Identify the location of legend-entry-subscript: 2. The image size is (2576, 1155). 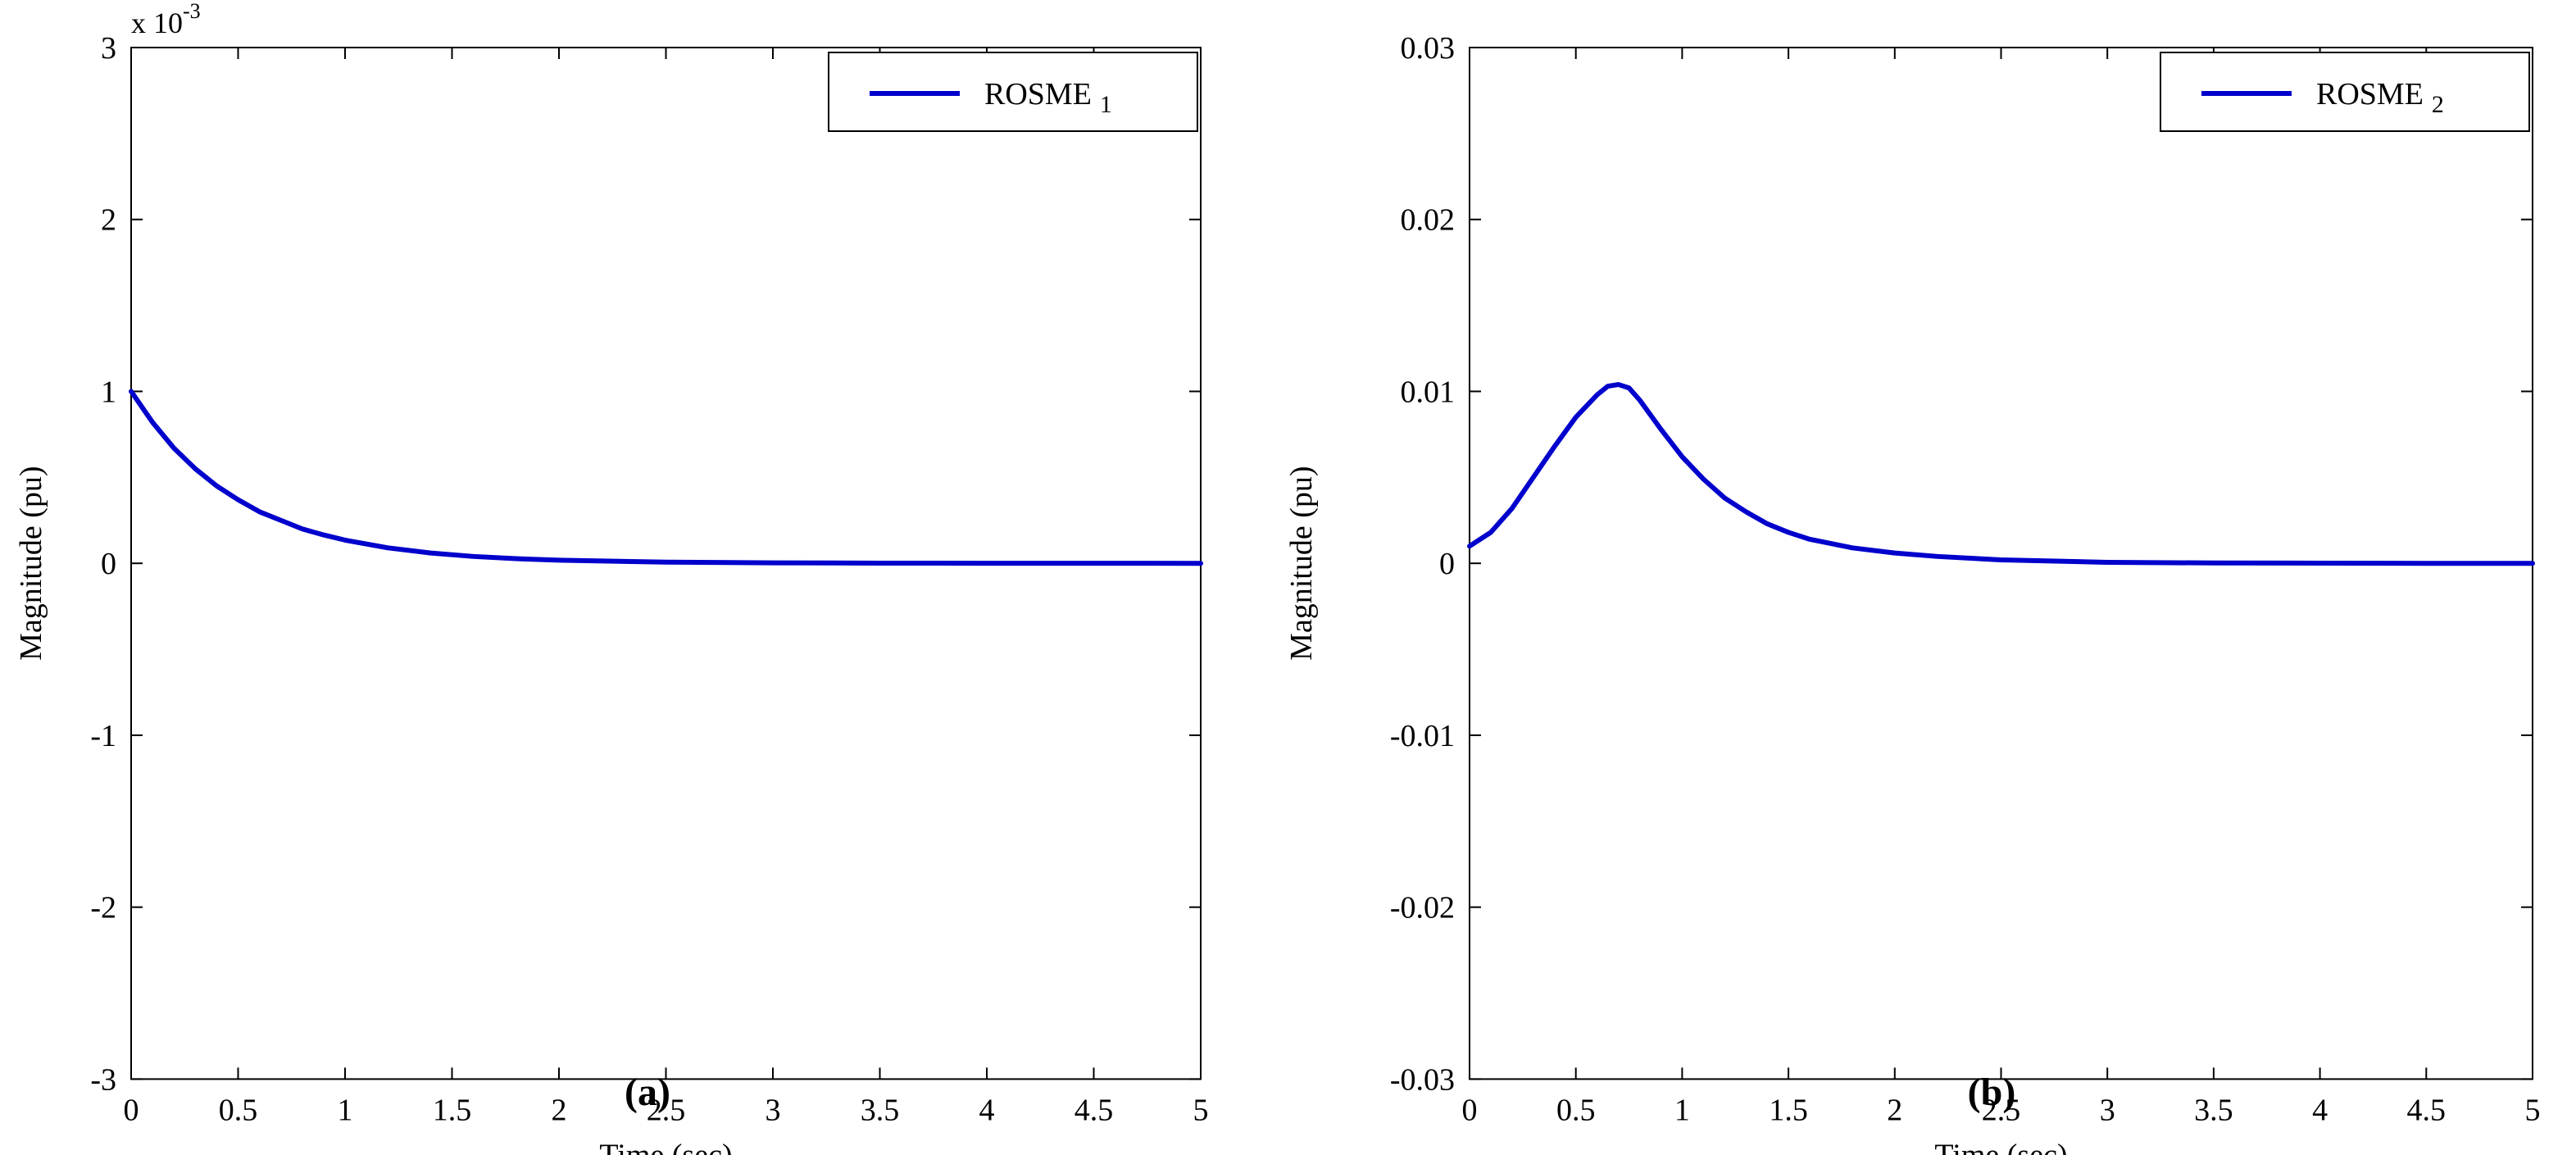
(2438, 104).